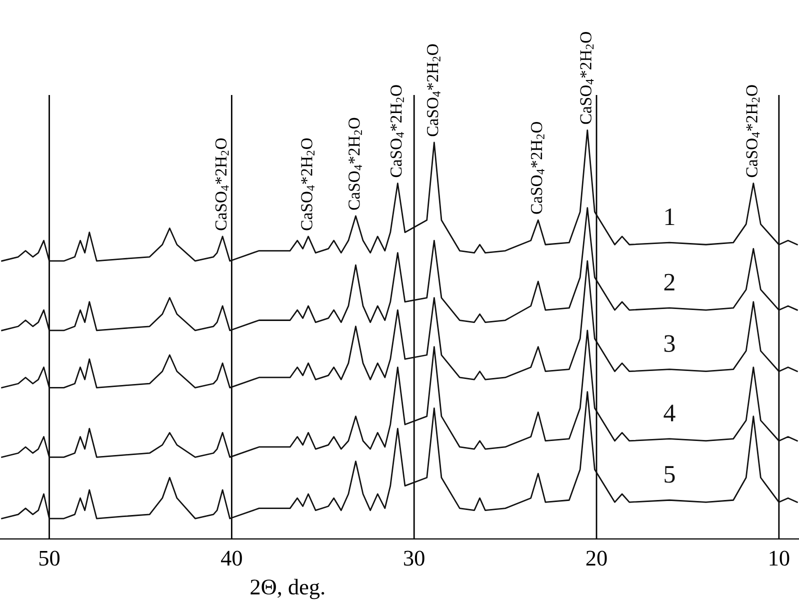 This screenshot has width=799, height=609. What do you see at coordinates (596, 558) in the screenshot?
I see `x-tick-label: 20` at bounding box center [596, 558].